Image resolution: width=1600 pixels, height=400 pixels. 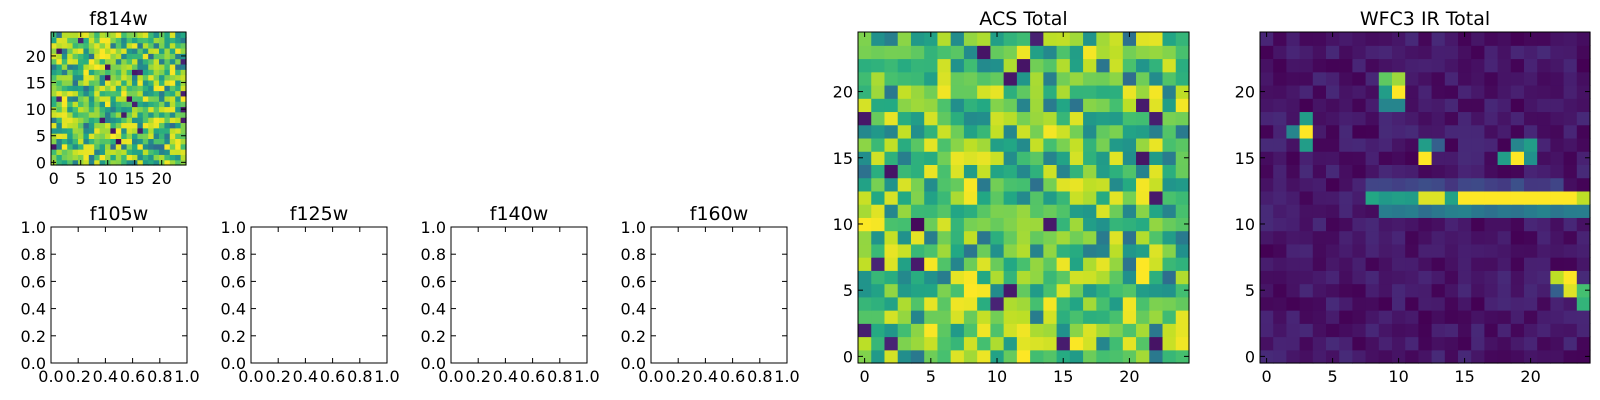 What do you see at coordinates (41, 136) in the screenshot?
I see `y-tick-label: 5` at bounding box center [41, 136].